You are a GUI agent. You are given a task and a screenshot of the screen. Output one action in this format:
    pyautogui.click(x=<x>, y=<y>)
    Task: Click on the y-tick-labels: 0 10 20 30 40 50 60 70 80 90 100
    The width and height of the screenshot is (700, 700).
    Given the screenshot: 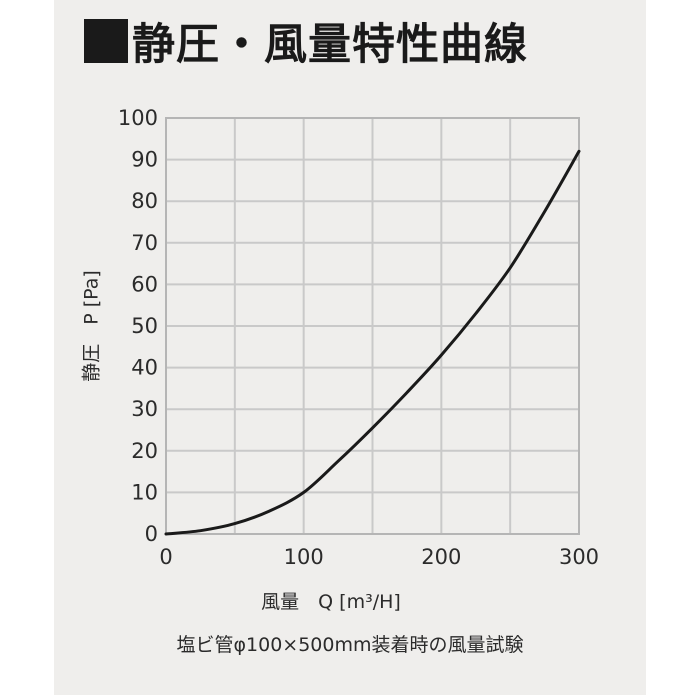 What is the action you would take?
    pyautogui.click(x=138, y=326)
    